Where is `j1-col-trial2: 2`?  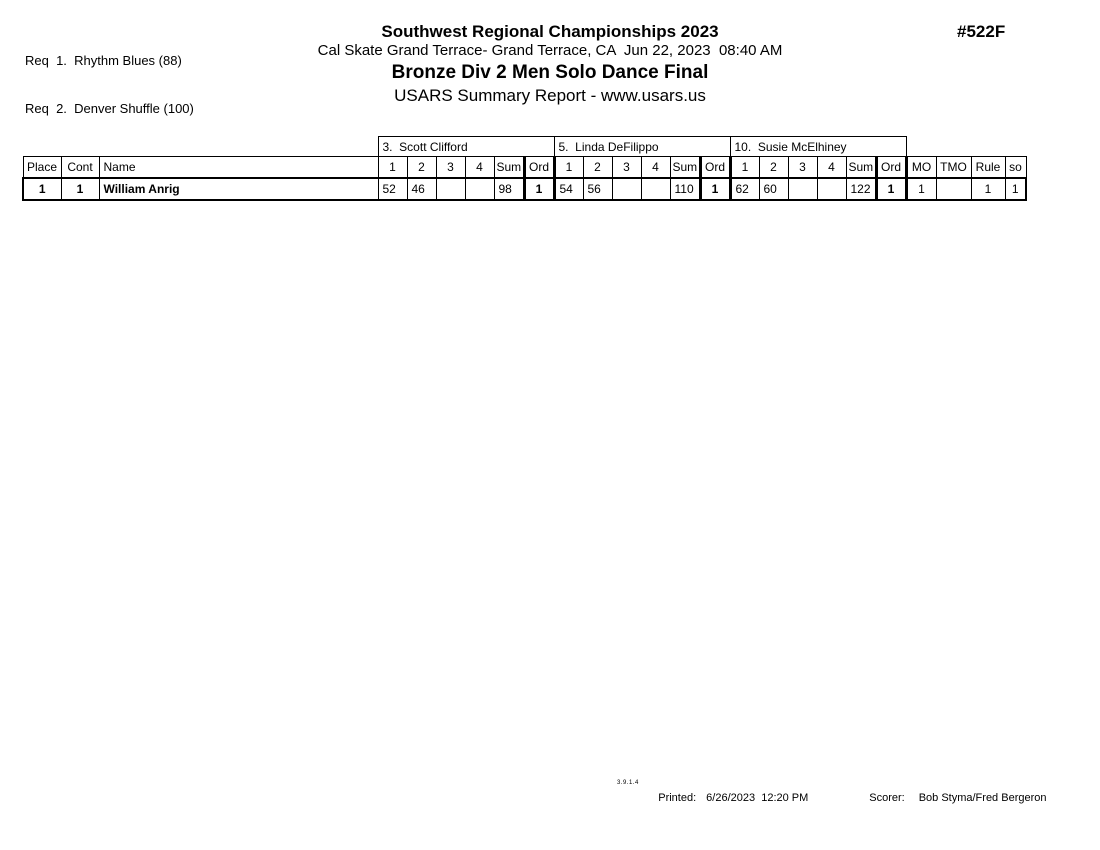 j1-col-trial2: 2 is located at coordinates (421, 167).